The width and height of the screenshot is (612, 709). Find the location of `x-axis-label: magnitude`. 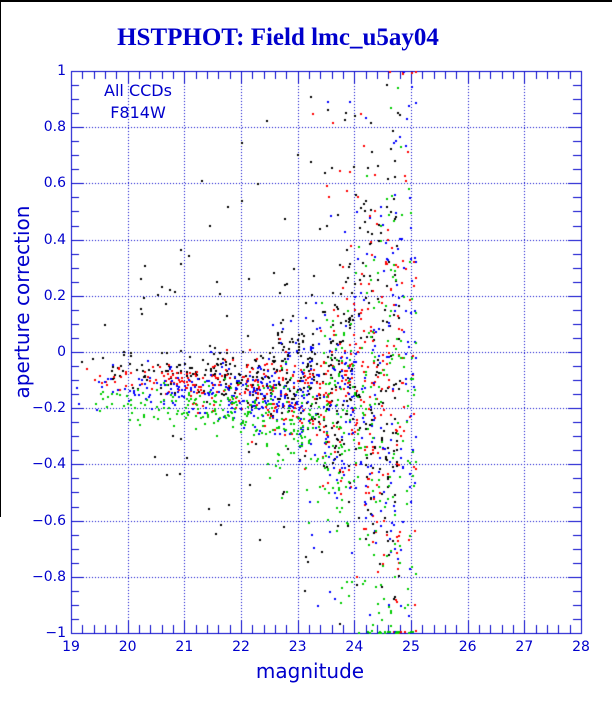

x-axis-label: magnitude is located at coordinates (310, 671).